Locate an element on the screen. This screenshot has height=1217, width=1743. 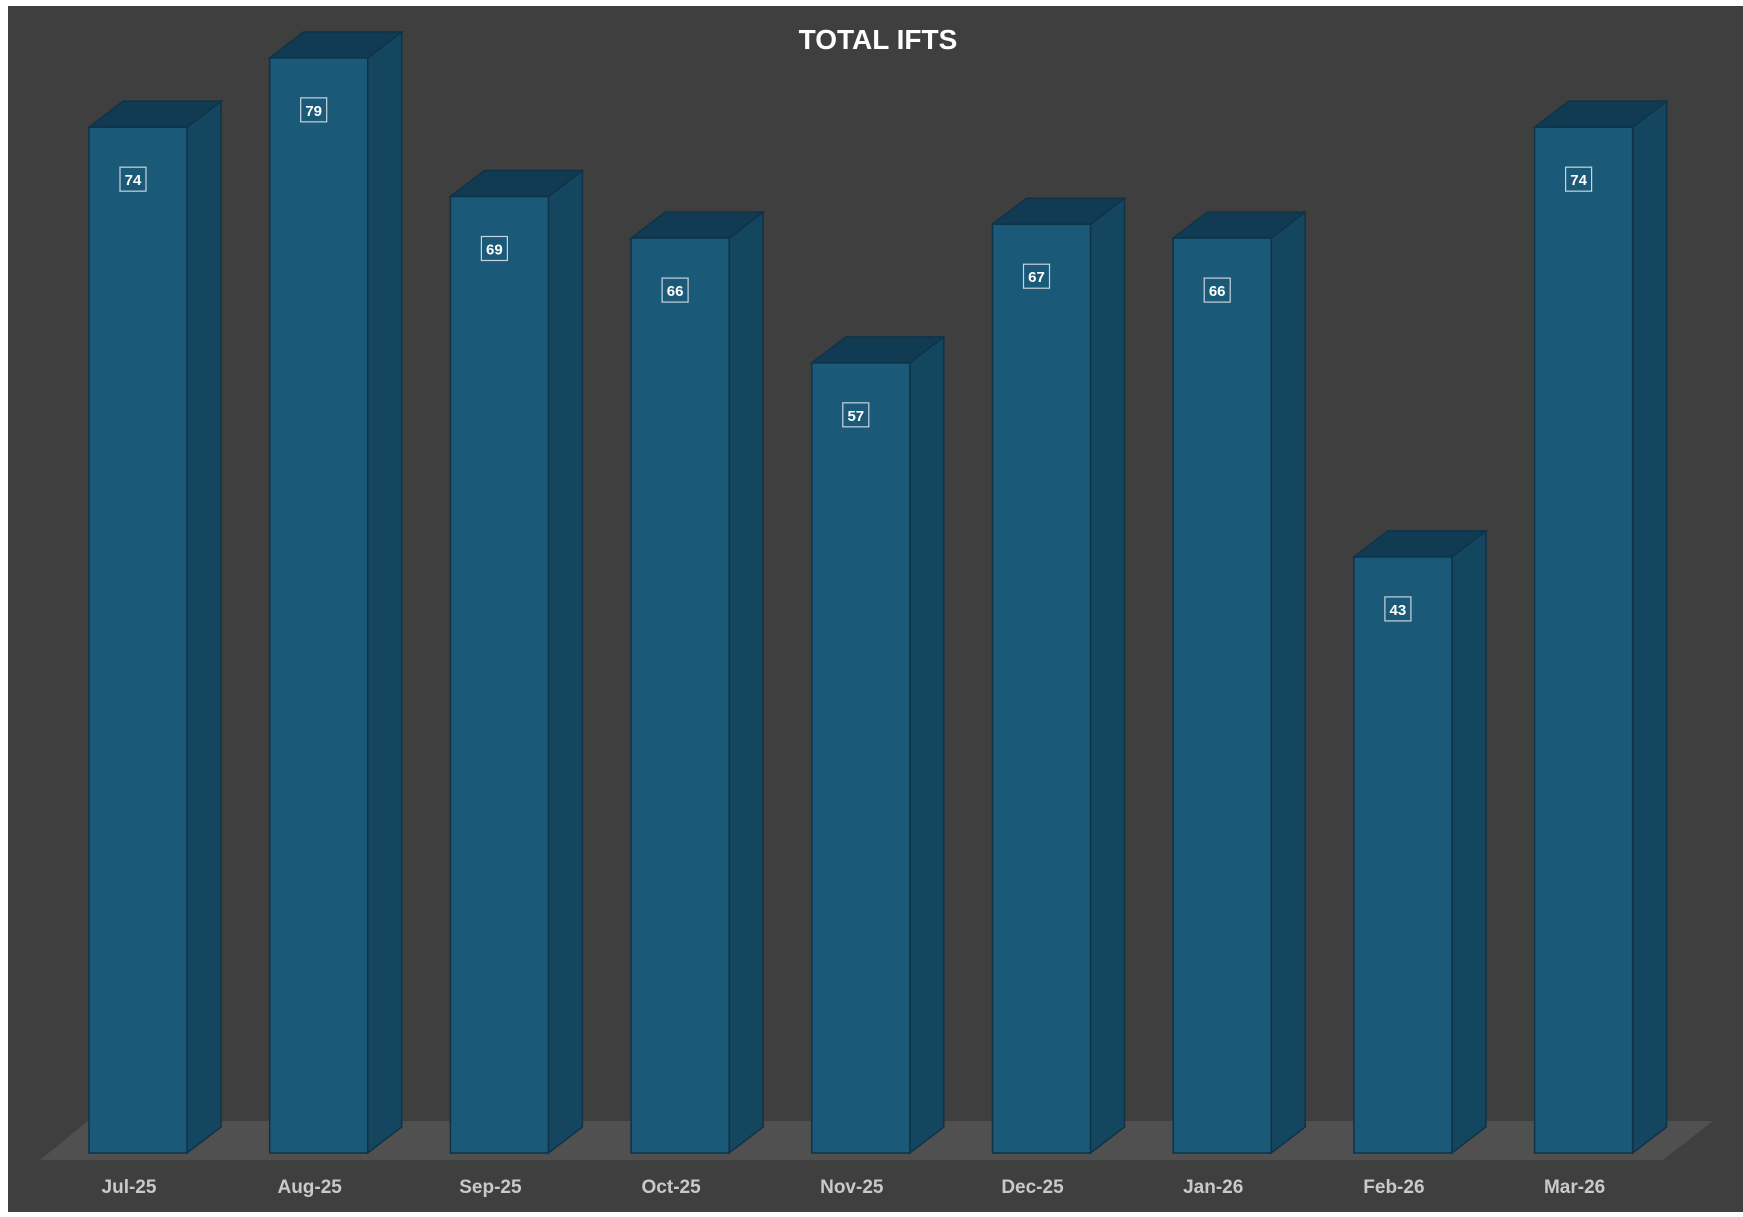
x-tick-label: Oct-25 is located at coordinates (672, 1187).